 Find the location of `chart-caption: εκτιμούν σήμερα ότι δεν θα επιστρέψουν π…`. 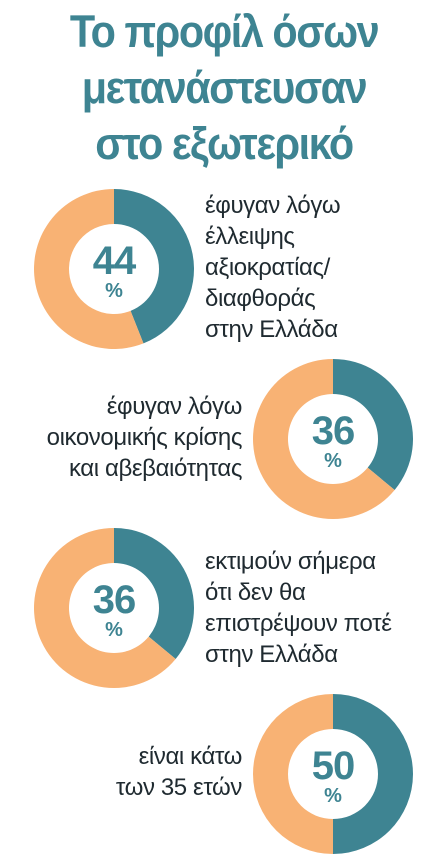

chart-caption: εκτιμούν σήμερα ότι δεν θα επιστρέψουν π… is located at coordinates (298, 608).